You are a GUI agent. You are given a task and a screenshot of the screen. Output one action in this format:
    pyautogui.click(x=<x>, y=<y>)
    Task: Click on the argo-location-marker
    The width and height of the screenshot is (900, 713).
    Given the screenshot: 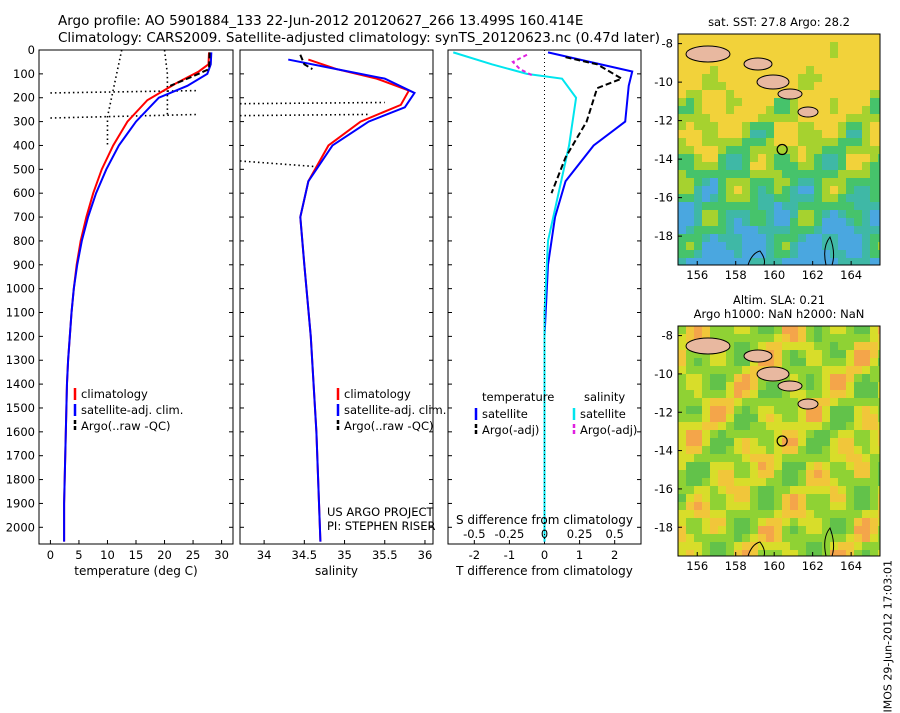 What is the action you would take?
    pyautogui.click(x=782, y=149)
    